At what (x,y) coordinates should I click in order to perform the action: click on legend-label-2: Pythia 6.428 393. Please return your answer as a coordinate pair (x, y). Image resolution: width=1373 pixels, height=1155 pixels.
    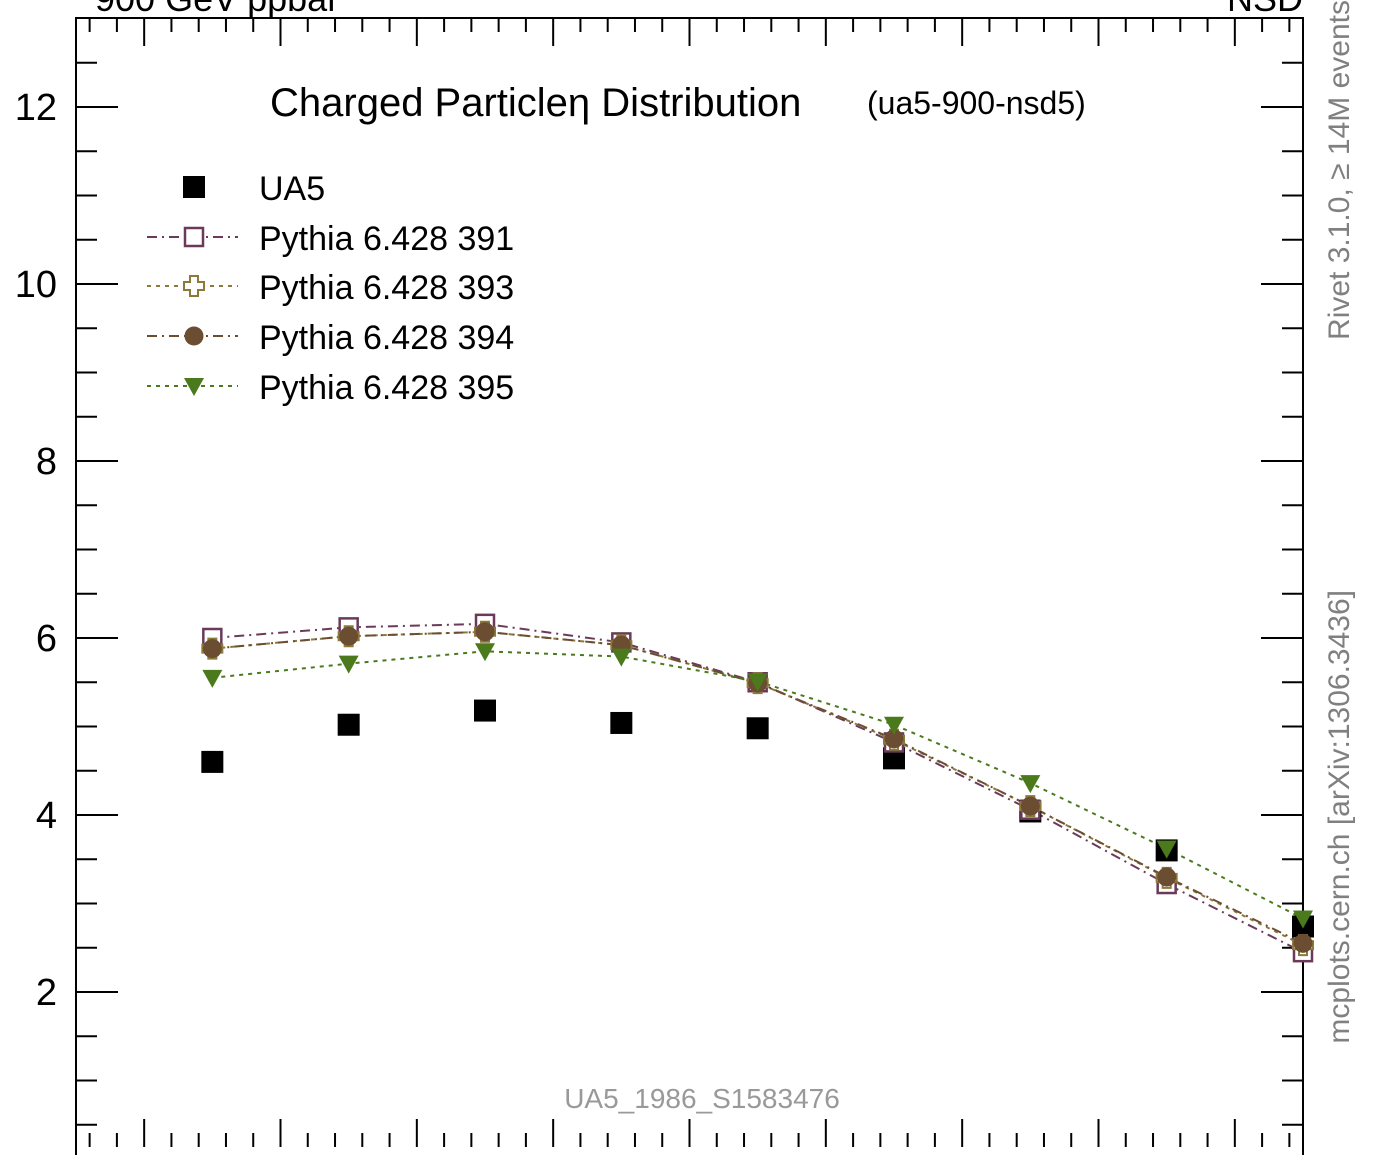
    Looking at the image, I should click on (386, 288).